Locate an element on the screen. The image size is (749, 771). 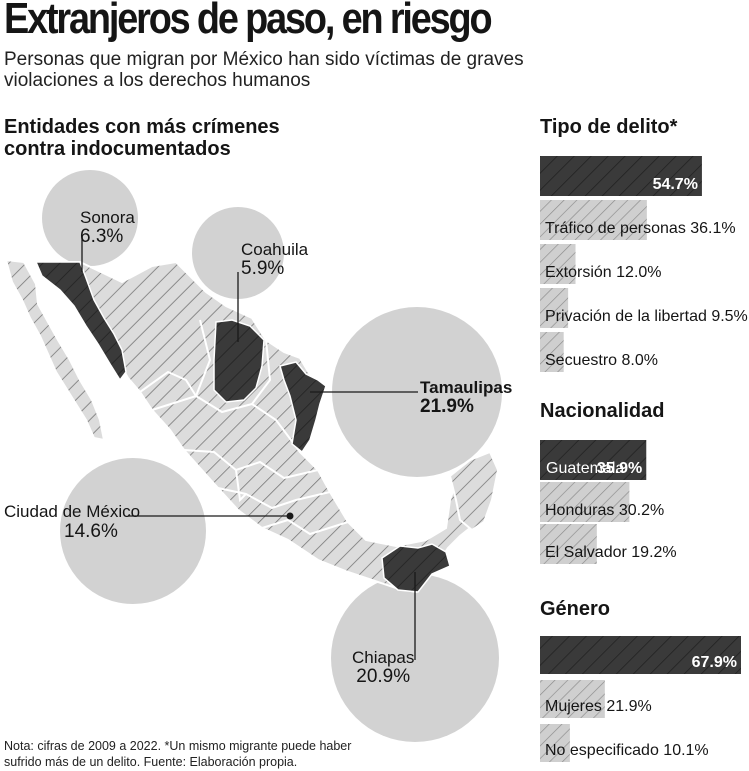
bar-category-2-2: No especificado 10.1% is located at coordinates (627, 750).